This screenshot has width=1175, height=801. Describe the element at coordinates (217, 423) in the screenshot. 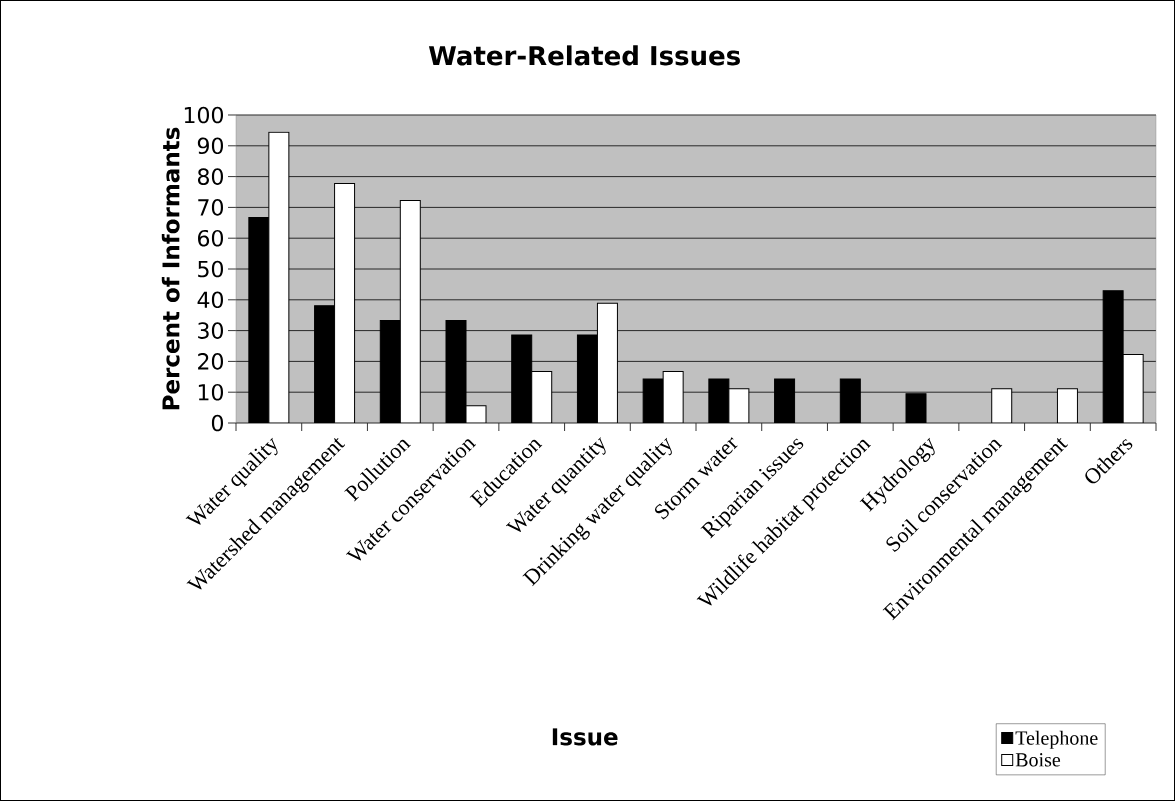

I see `y-tick-label: 0` at that location.